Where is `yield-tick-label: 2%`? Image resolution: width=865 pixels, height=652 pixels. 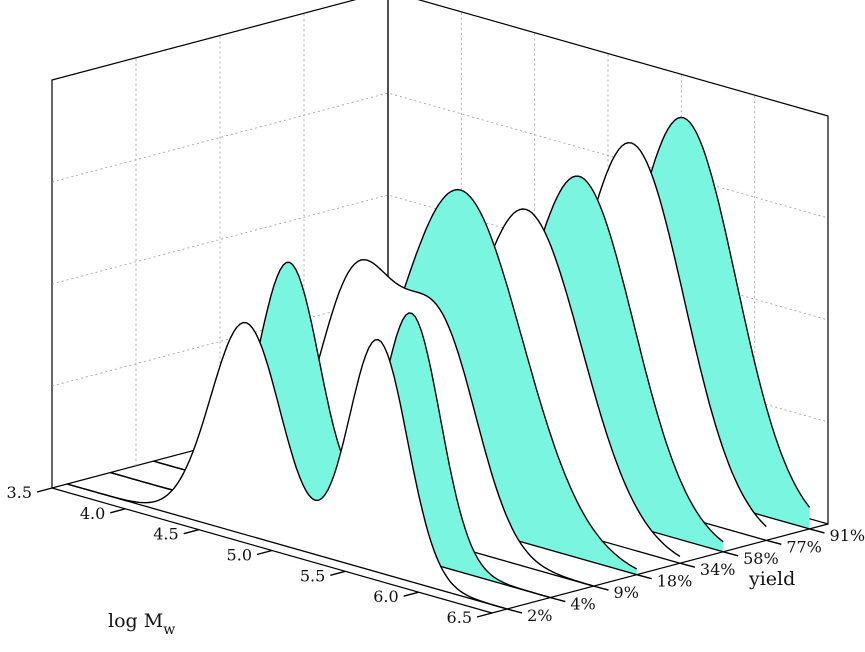 yield-tick-label: 2% is located at coordinates (539, 615).